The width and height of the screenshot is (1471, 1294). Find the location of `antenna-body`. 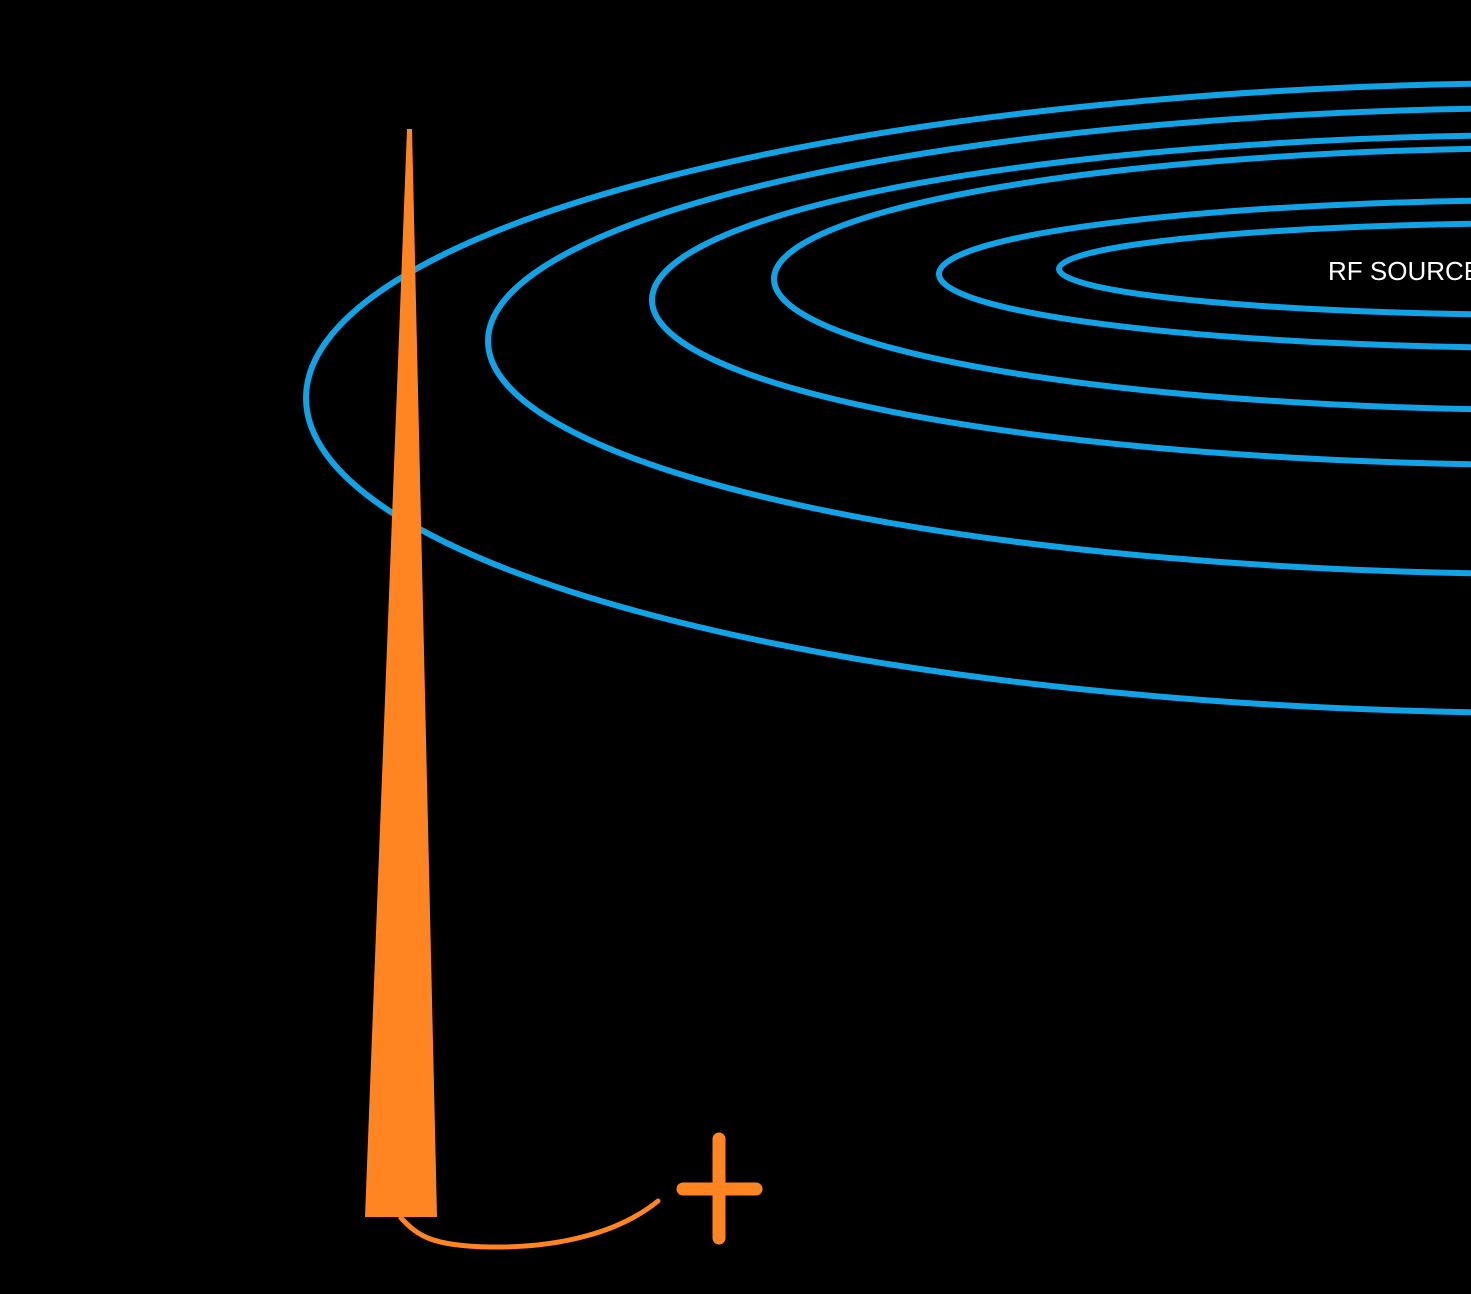

antenna-body is located at coordinates (401, 673).